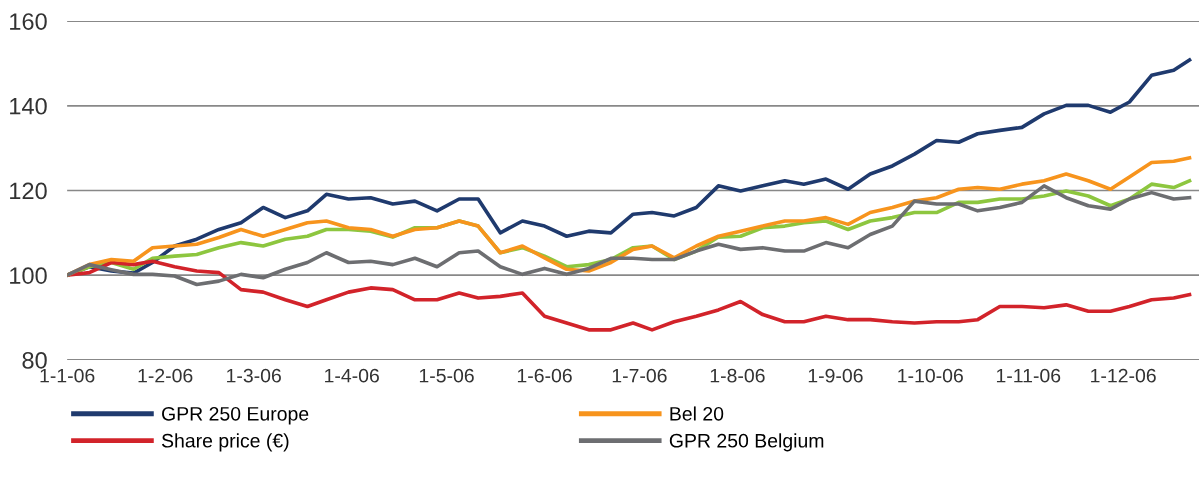 This screenshot has height=491, width=1199. What do you see at coordinates (28, 191) in the screenshot?
I see `y-tick-label: 120` at bounding box center [28, 191].